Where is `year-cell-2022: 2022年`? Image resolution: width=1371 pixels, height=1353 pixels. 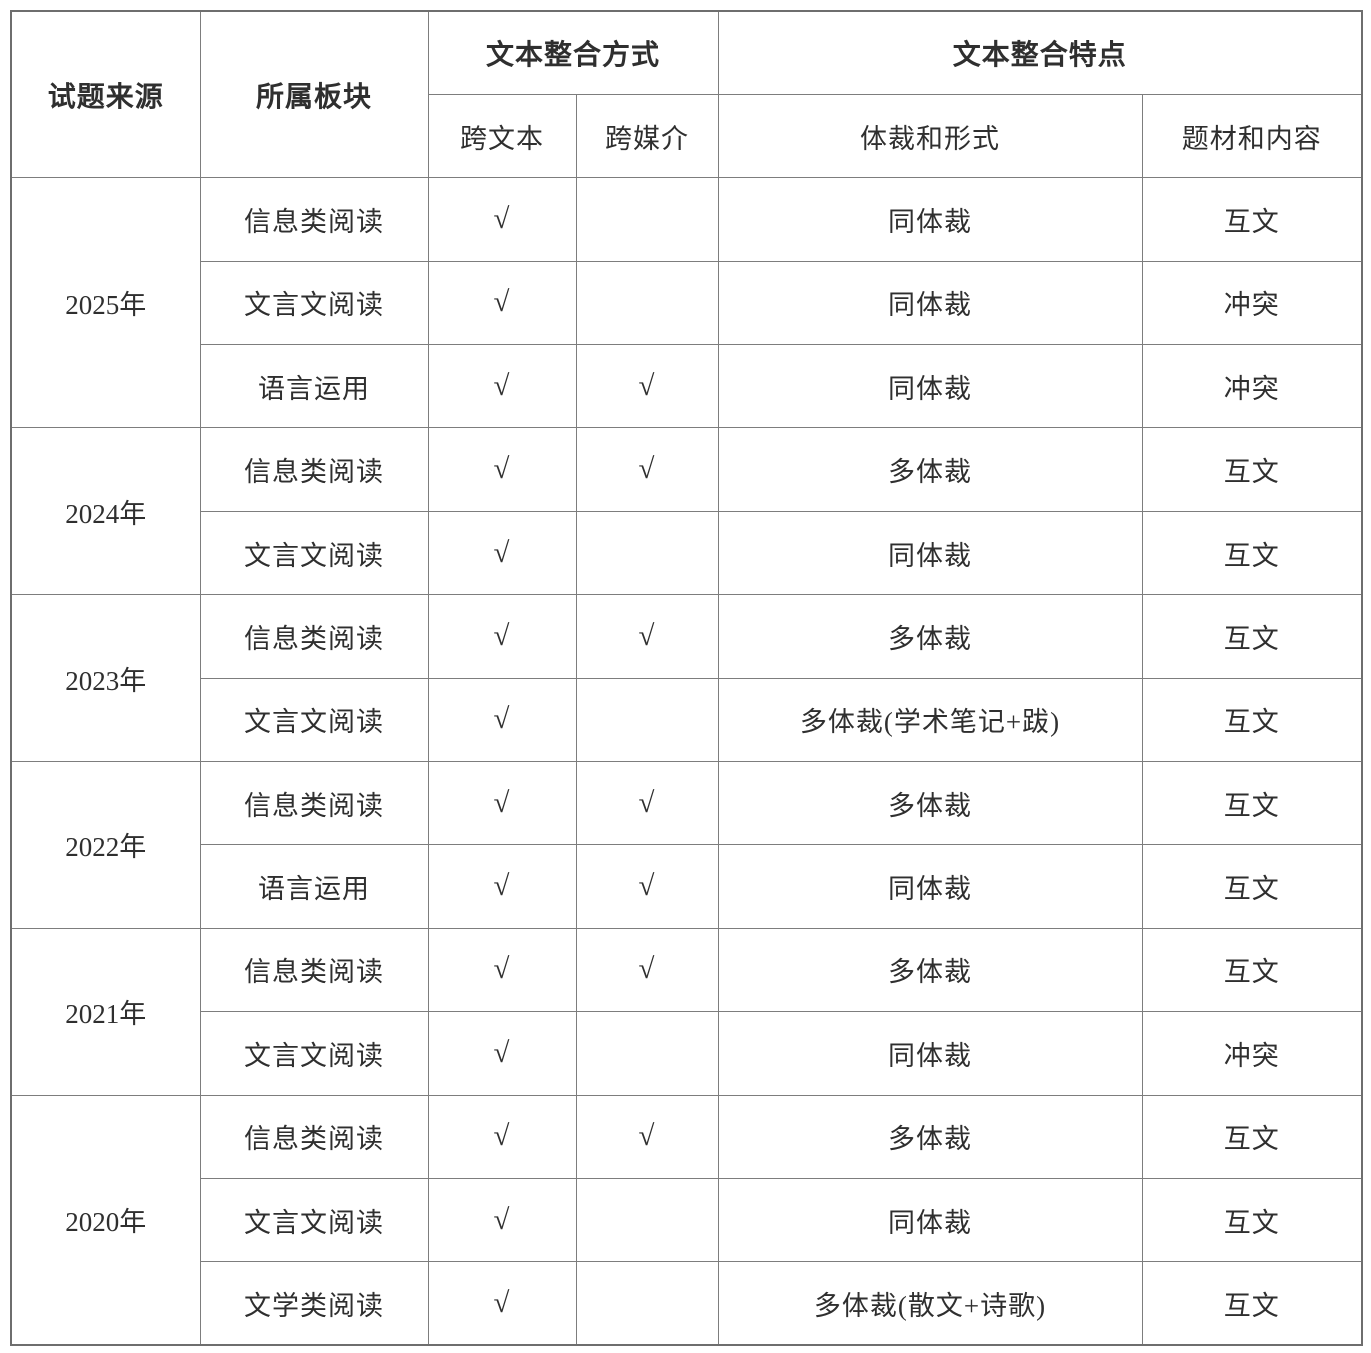
year-cell-2022: 2022年 is located at coordinates (105, 845).